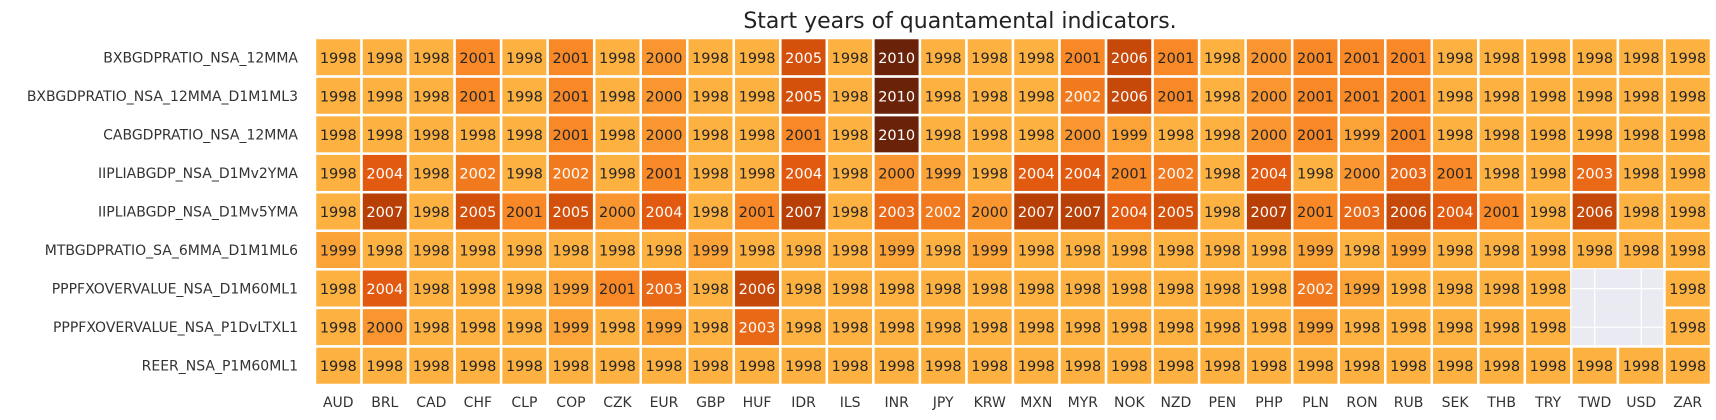 The height and width of the screenshot is (420, 1716). Describe the element at coordinates (1501, 403) in the screenshot. I see `x-tick-label: THB` at that location.